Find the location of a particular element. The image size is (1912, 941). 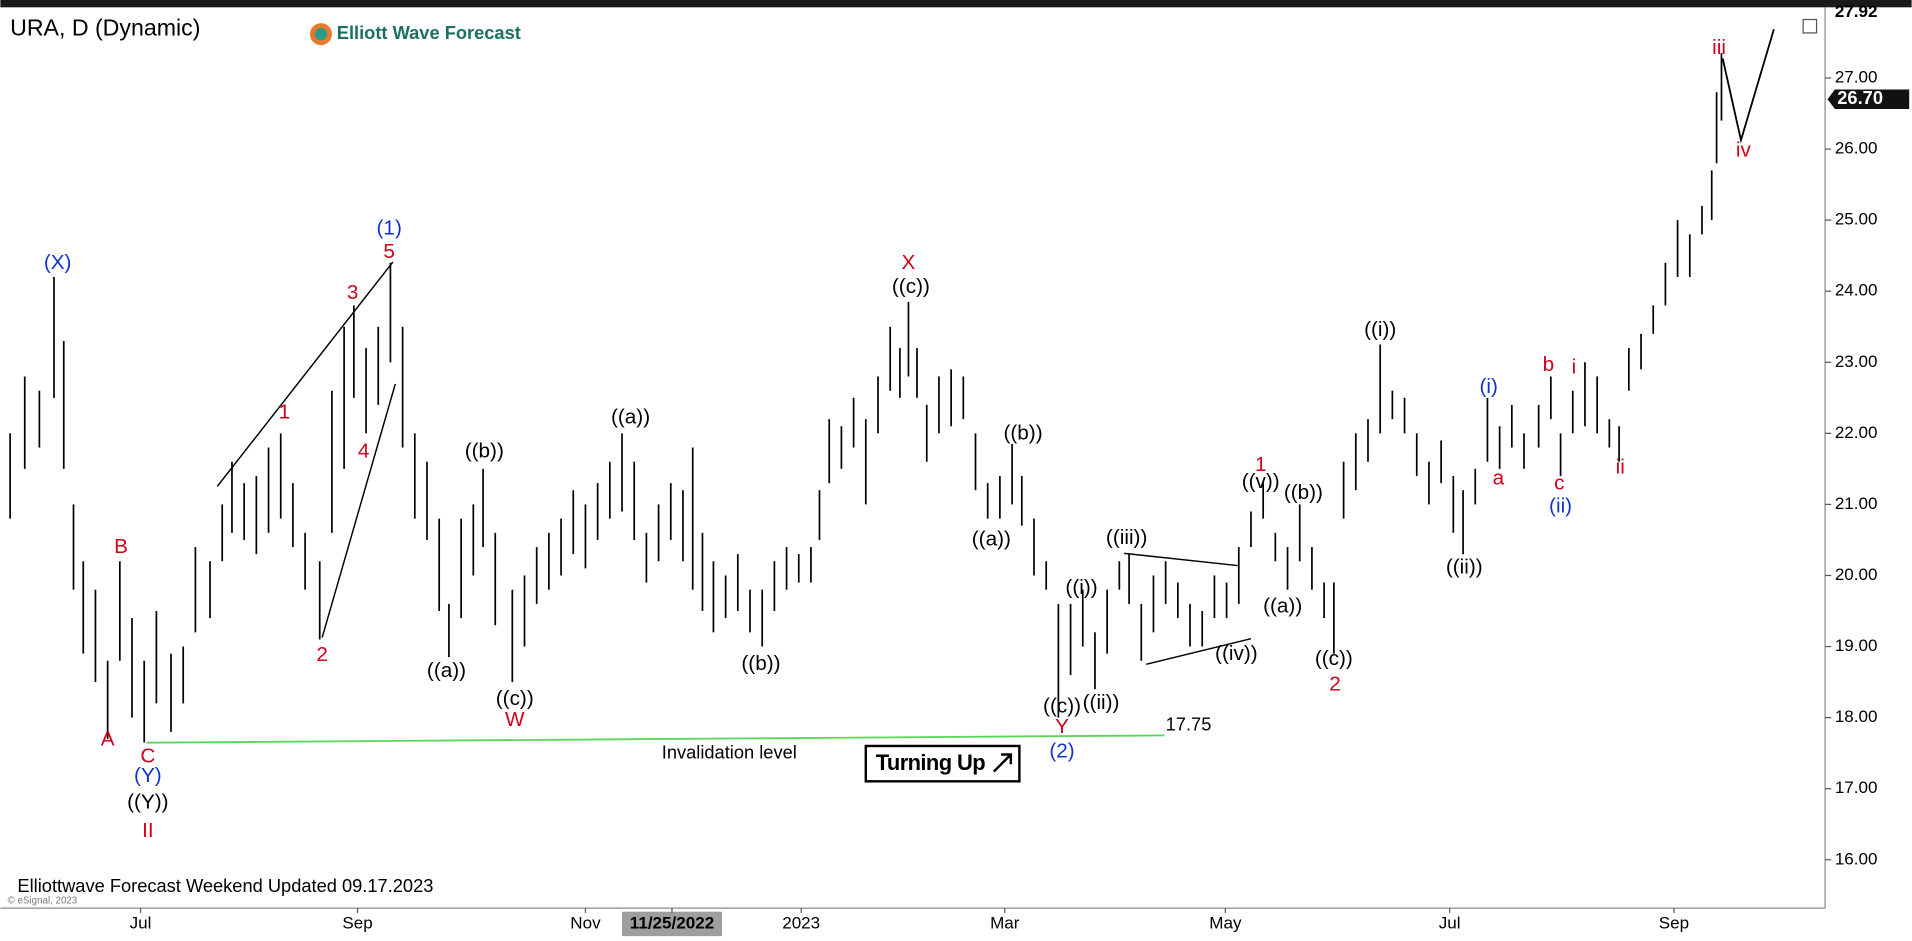

high-price-label: 27.92 is located at coordinates (1856, 11).